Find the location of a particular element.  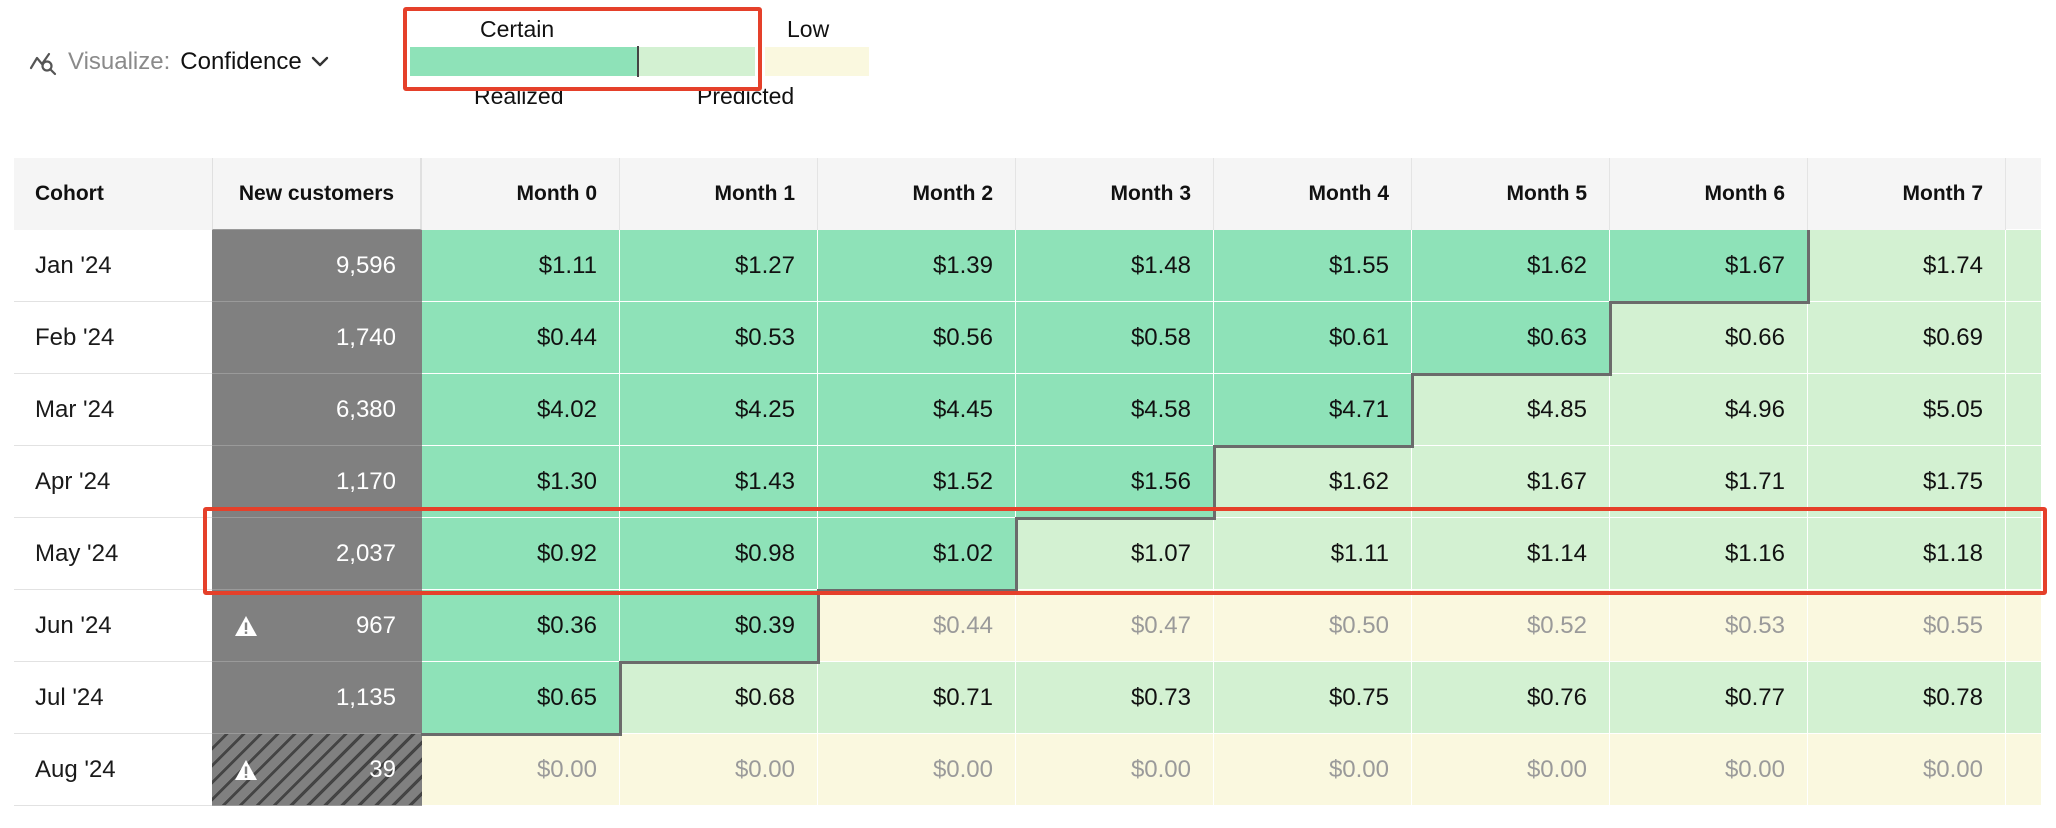

value-cell-month-0: $0.92 is located at coordinates (521, 554).